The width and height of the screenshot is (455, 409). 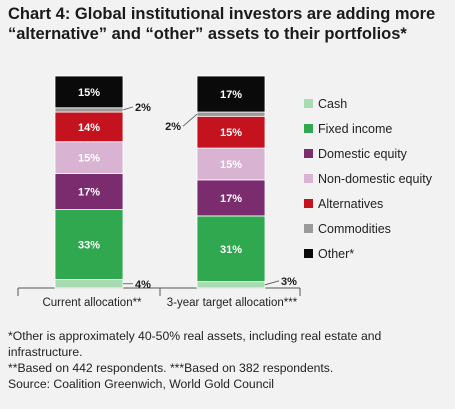 I want to click on data-label-1-0: 3%, so click(x=289, y=282).